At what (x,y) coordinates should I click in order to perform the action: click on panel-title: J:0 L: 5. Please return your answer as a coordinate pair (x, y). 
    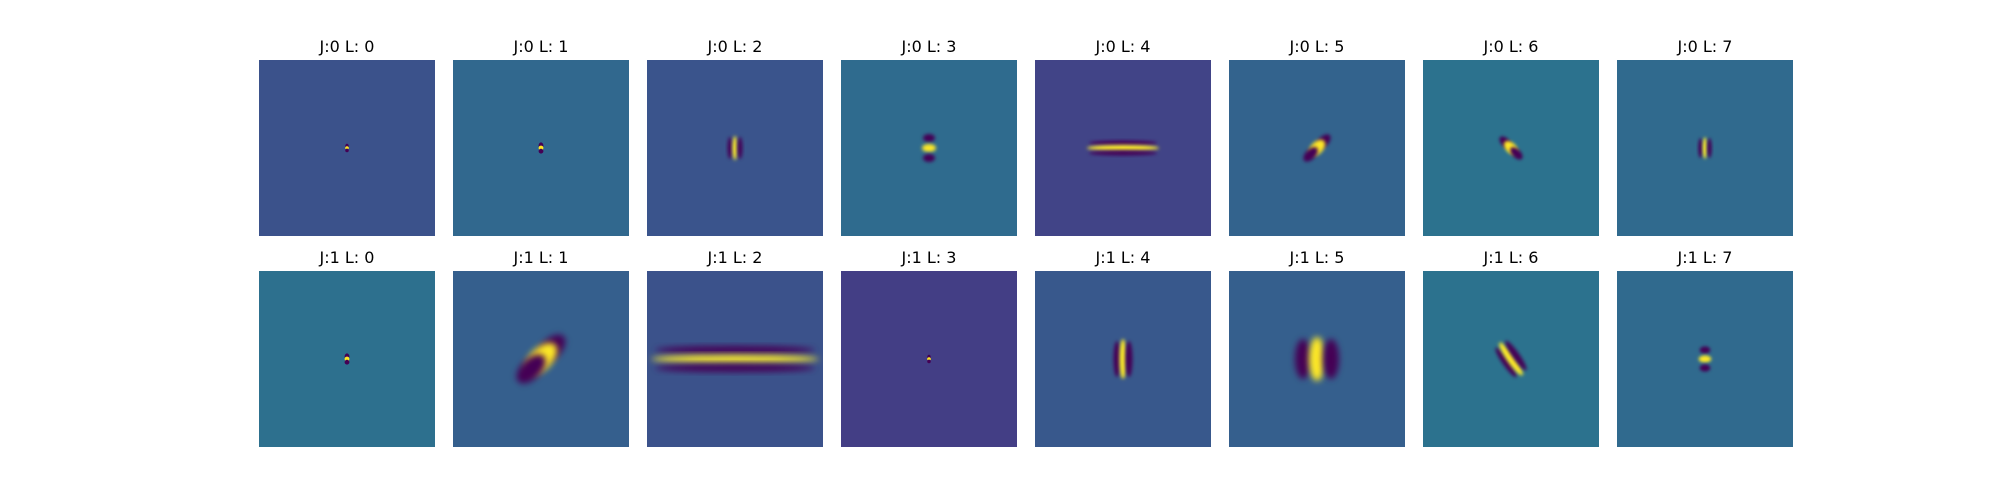
    Looking at the image, I should click on (1317, 46).